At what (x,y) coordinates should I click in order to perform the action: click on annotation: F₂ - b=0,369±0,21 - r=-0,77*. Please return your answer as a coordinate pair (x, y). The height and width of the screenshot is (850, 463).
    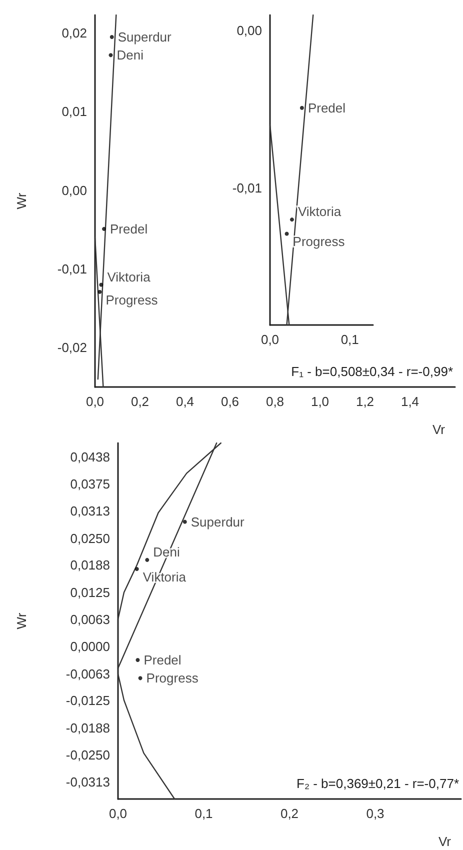
    Looking at the image, I should click on (378, 783).